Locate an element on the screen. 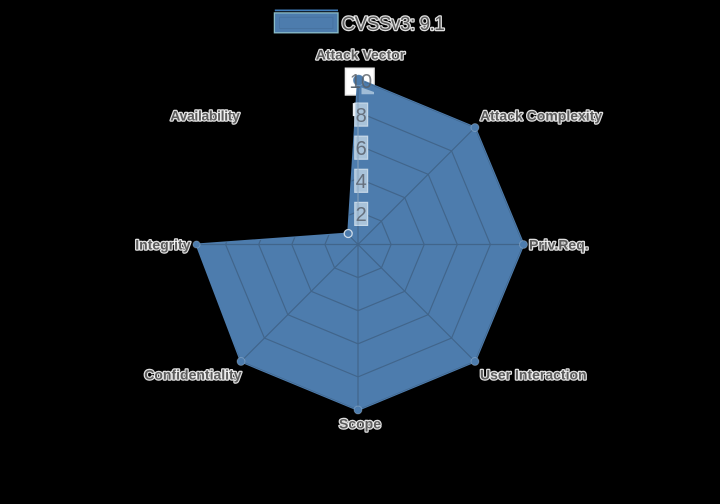 The image size is (720, 504). svg-text: 4 is located at coordinates (361, 182).